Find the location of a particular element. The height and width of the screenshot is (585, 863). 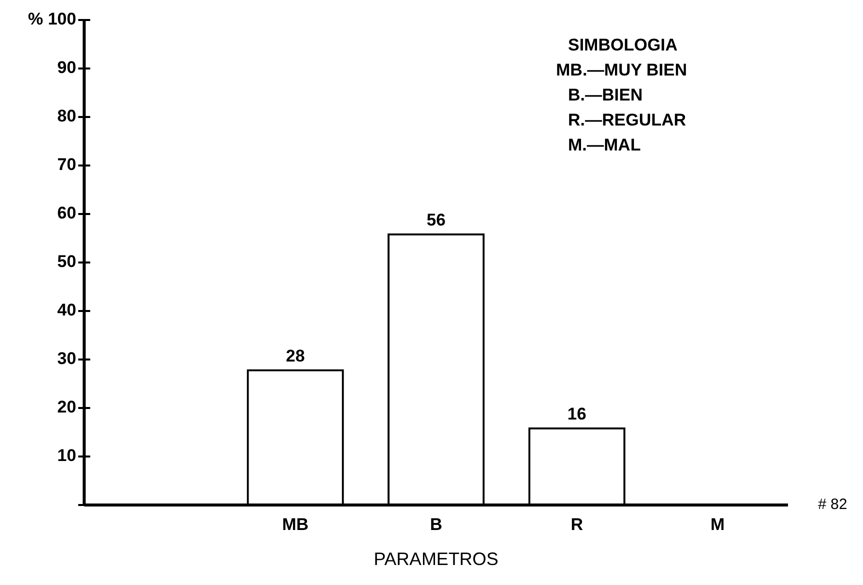

y-tick-label: 30 is located at coordinates (66, 358).